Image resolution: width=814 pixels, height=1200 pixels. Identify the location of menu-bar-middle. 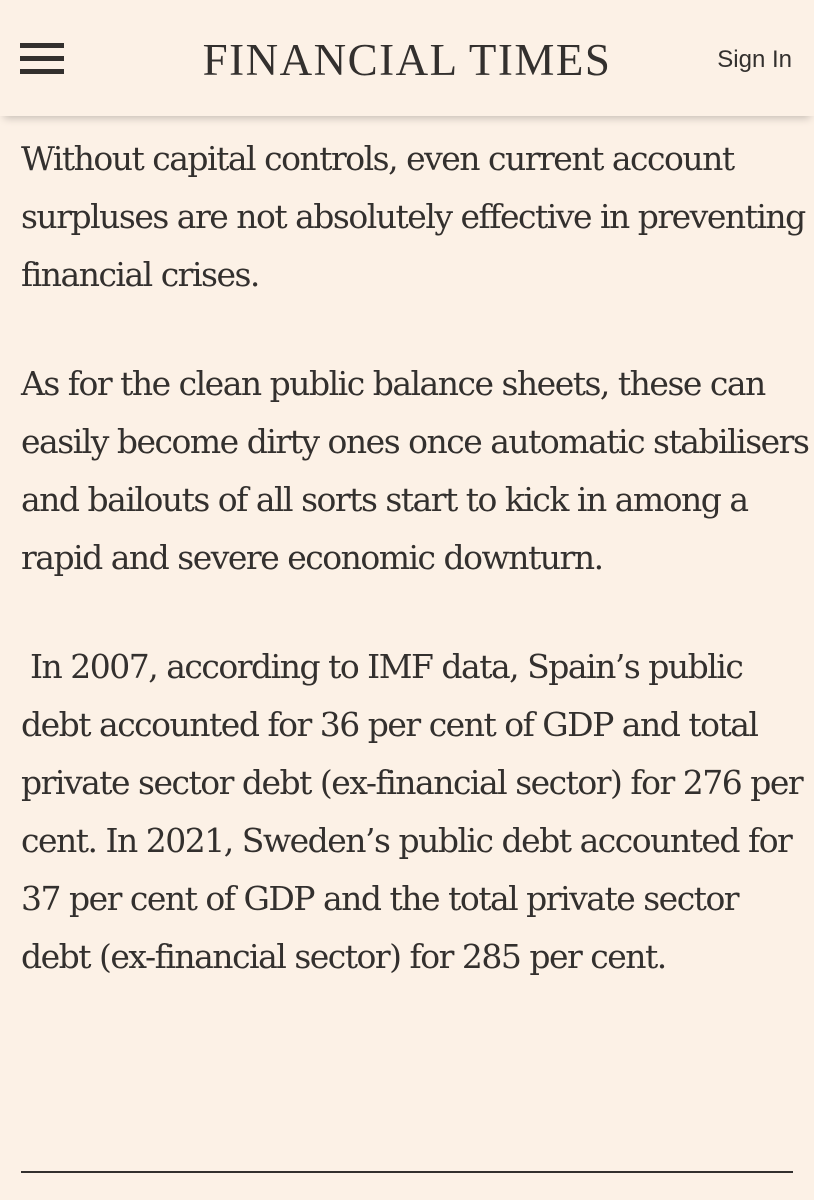
(42, 58).